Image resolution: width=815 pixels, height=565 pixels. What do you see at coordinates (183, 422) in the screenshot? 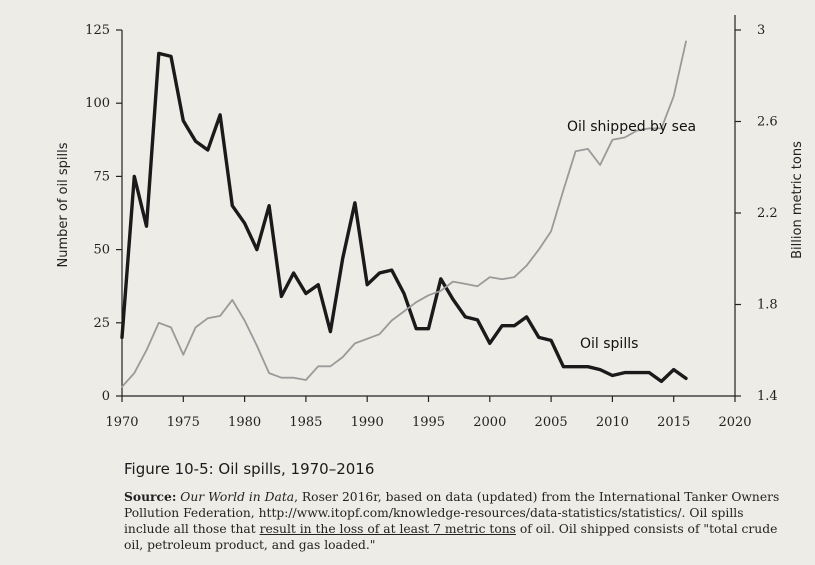
I see `x-tick-label: 1975` at bounding box center [183, 422].